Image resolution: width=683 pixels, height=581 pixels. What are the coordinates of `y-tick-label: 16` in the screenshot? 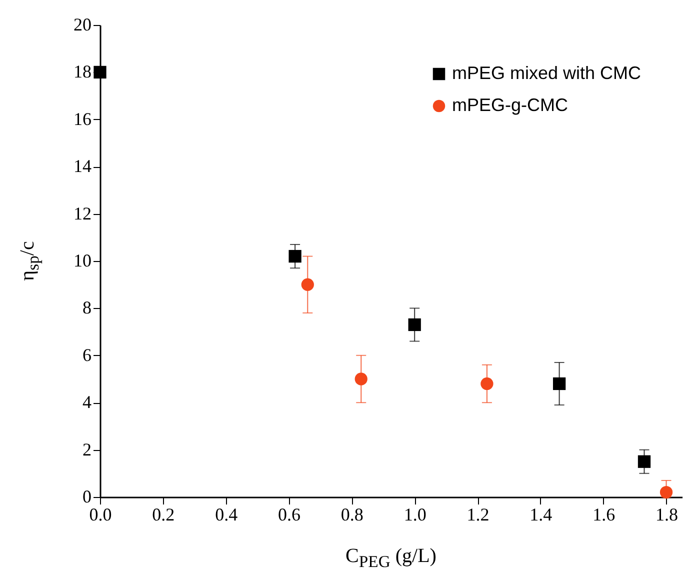 It's located at (83, 118).